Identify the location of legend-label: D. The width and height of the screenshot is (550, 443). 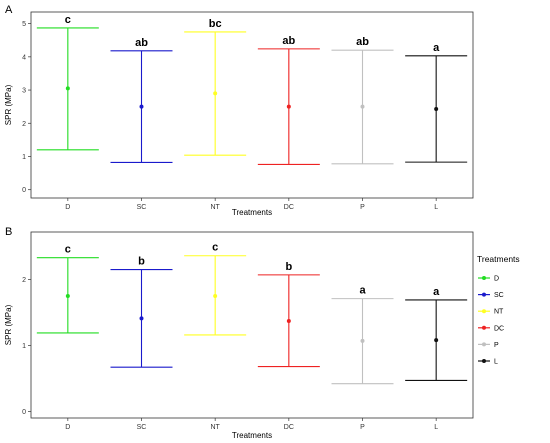
(496, 279).